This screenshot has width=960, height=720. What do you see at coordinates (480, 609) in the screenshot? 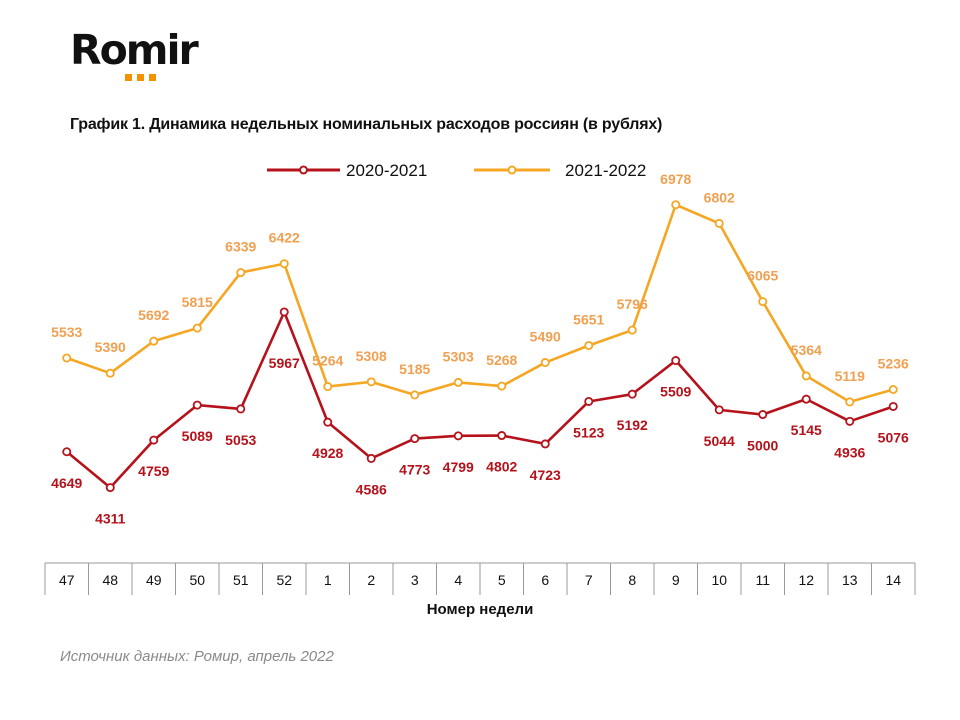
I see `x-axis-title: Номер недели` at bounding box center [480, 609].